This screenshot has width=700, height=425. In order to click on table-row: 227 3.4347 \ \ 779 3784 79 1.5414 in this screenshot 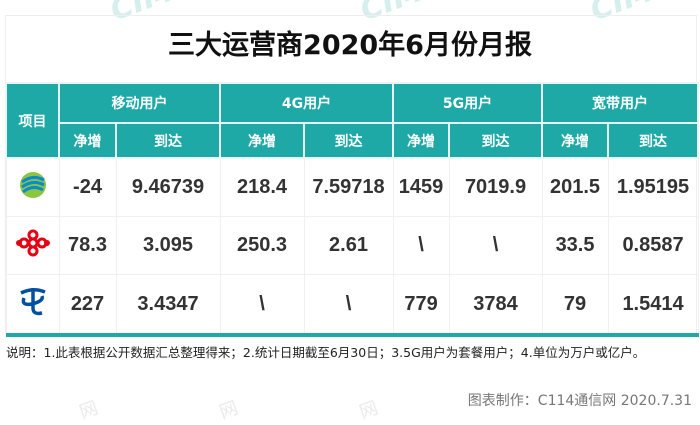, I will do `click(352, 305)`.